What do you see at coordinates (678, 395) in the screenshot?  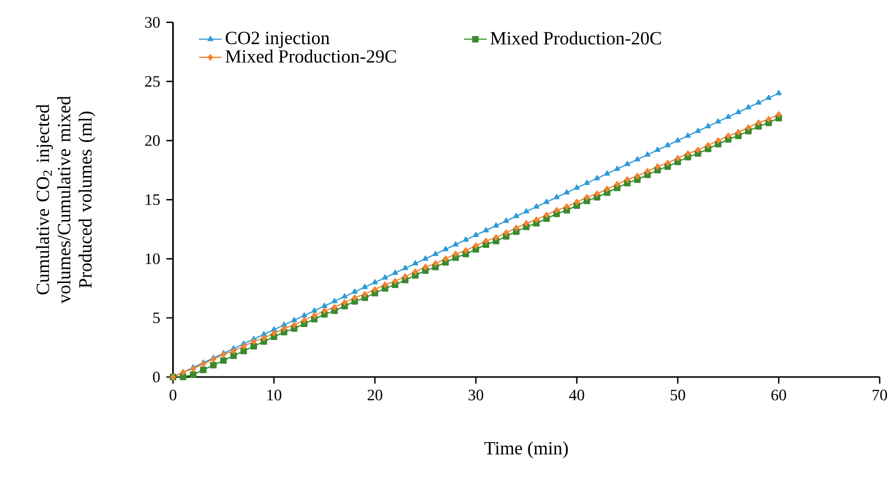 I see `x-tick-label: 50` at bounding box center [678, 395].